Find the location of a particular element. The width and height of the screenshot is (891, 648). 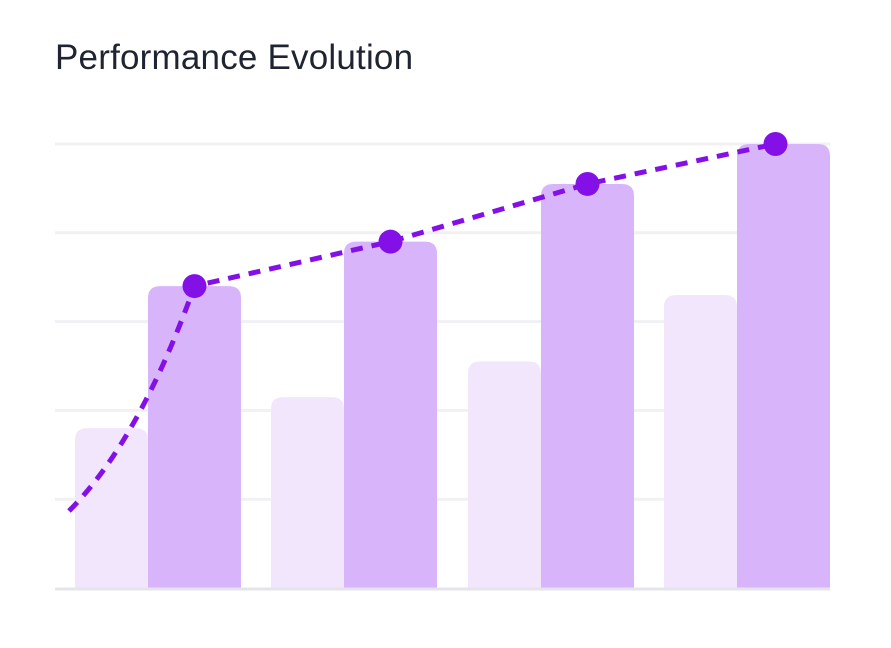

chart-title: Performance Evolution is located at coordinates (234, 57).